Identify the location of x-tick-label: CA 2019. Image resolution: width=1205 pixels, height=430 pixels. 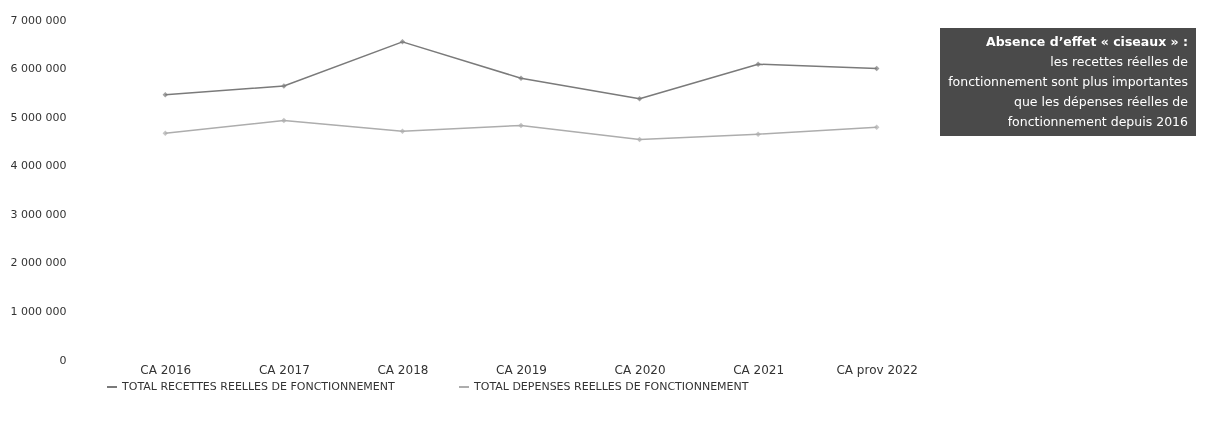
(521, 369).